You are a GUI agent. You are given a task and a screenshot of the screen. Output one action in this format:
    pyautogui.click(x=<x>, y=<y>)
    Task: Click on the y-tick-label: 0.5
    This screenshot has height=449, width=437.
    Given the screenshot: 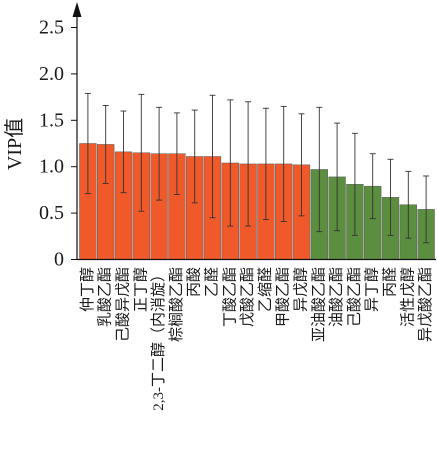 What is the action you would take?
    pyautogui.click(x=51, y=213)
    